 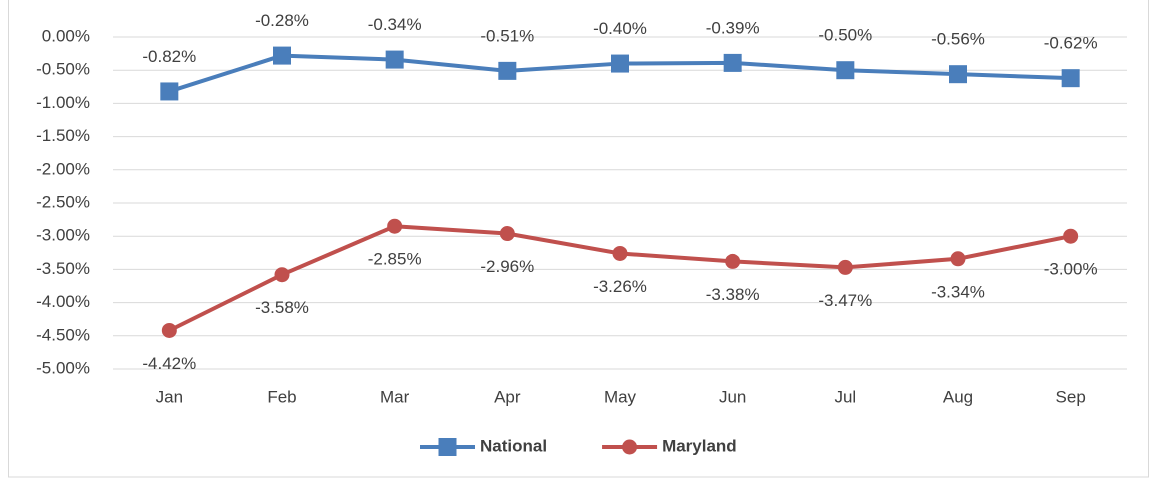 What do you see at coordinates (66, 35) in the screenshot?
I see `y-tick-label: 0.00%` at bounding box center [66, 35].